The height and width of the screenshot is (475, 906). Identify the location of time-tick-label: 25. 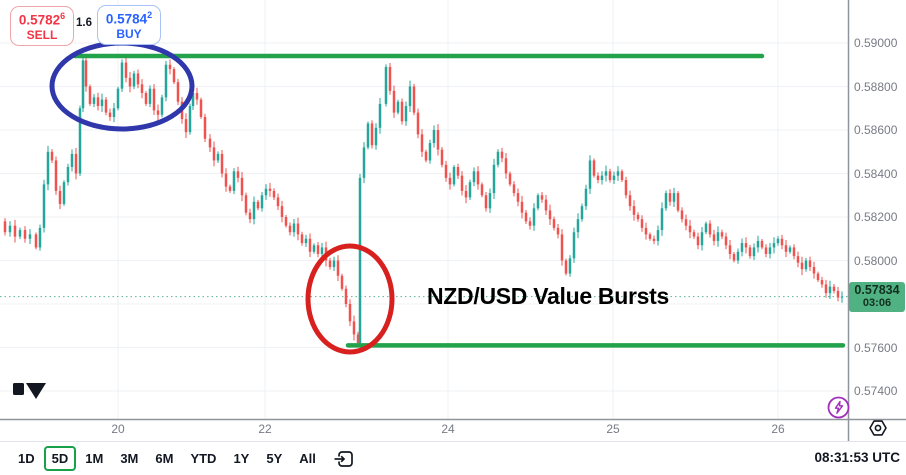
(613, 429).